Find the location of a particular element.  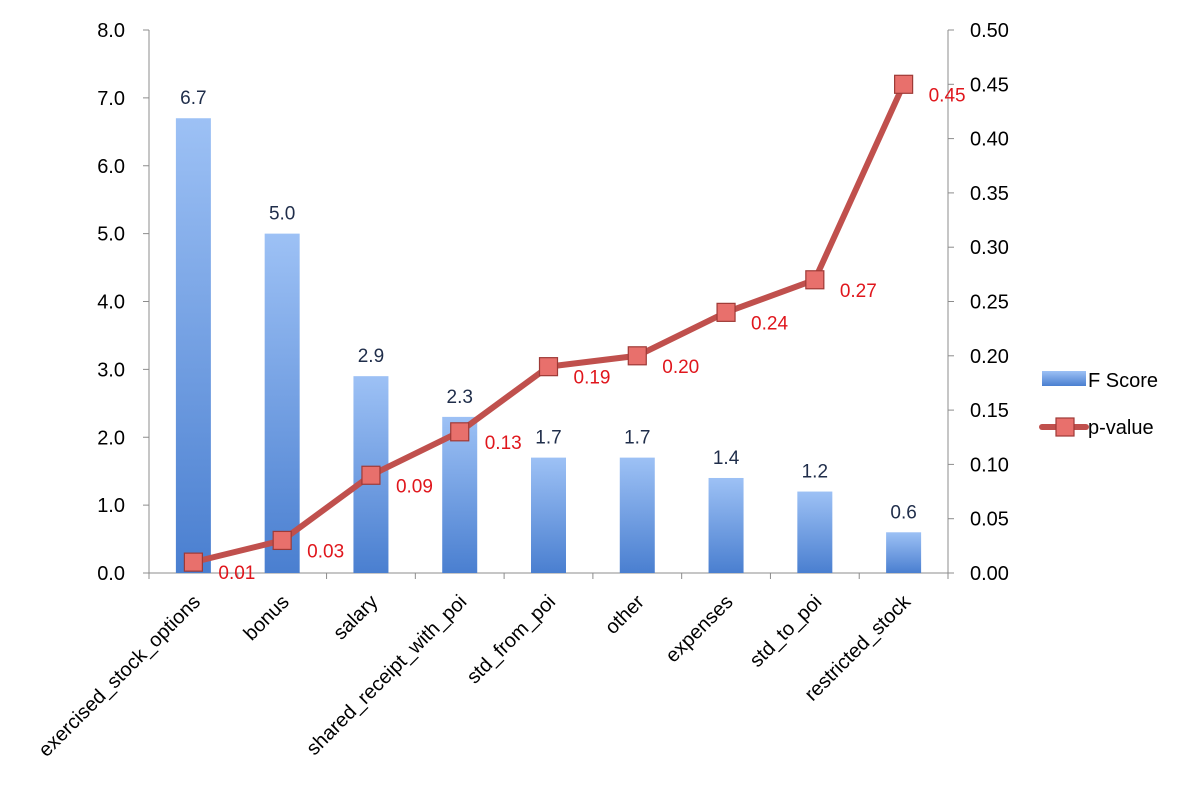

x-axis-category-label: std_from_poi is located at coordinates (511, 639).